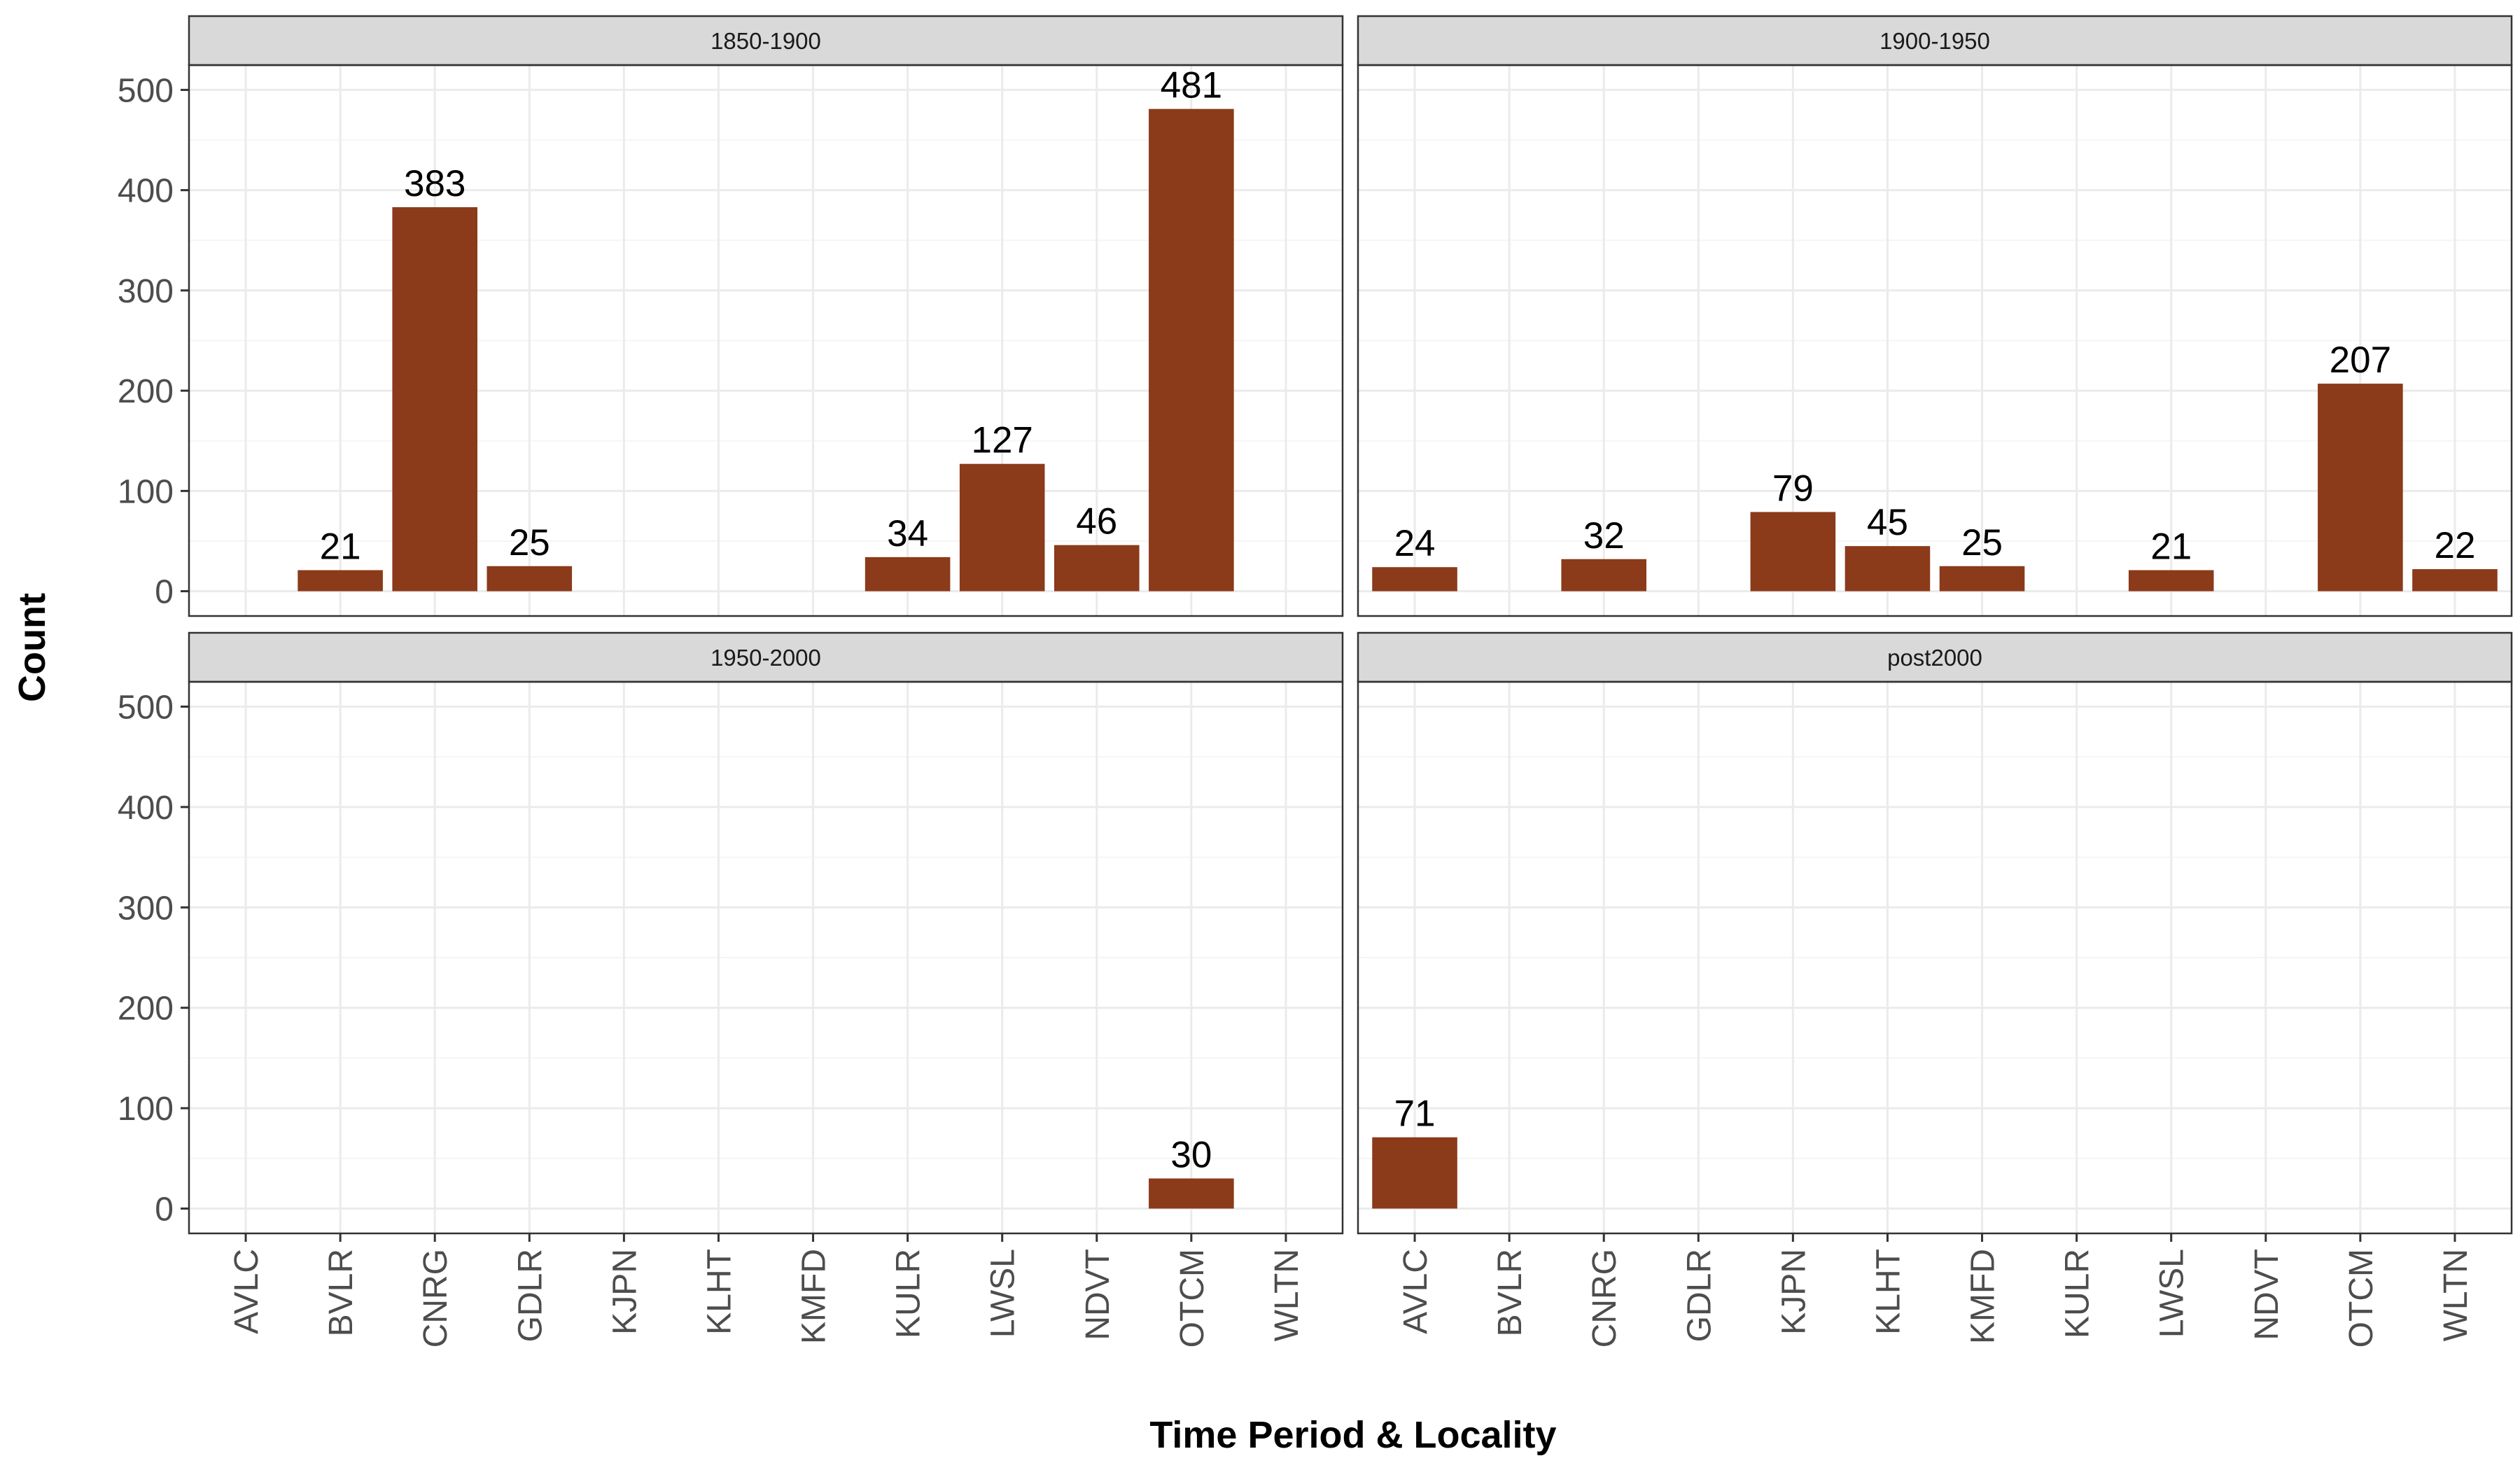 The height and width of the screenshot is (1470, 2520). Describe the element at coordinates (1001, 440) in the screenshot. I see `bar-label-1850-1900-LWSL: 127` at that location.